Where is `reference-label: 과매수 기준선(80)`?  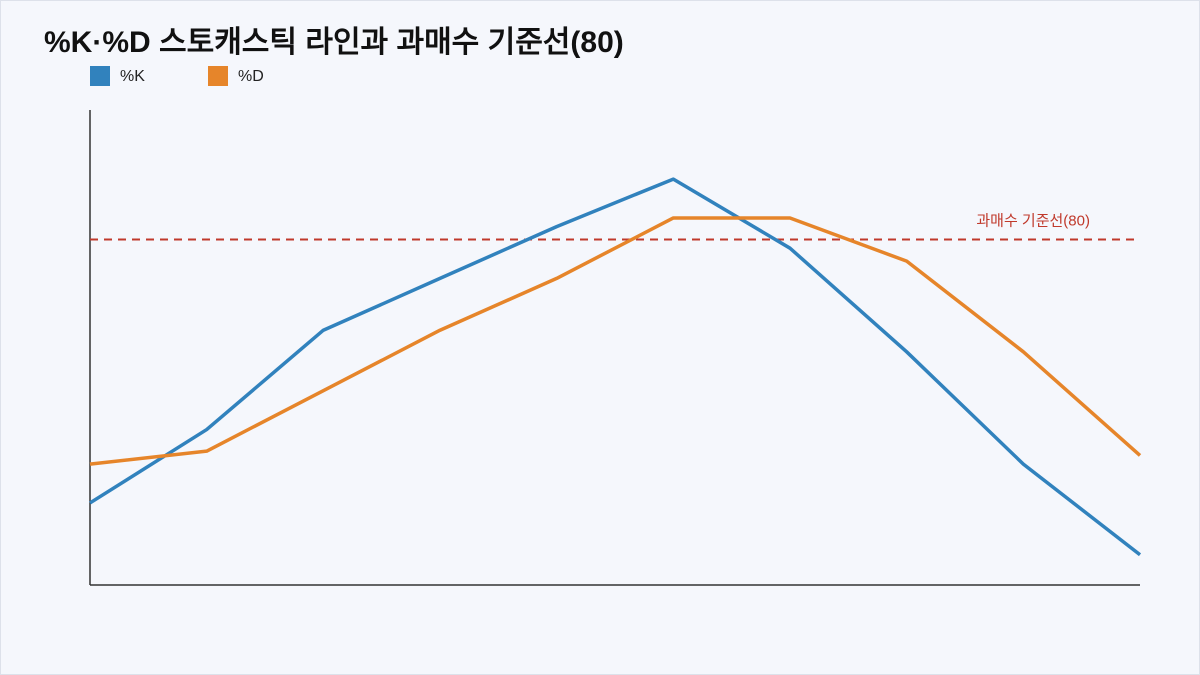
reference-label: 과매수 기준선(80) is located at coordinates (1033, 221).